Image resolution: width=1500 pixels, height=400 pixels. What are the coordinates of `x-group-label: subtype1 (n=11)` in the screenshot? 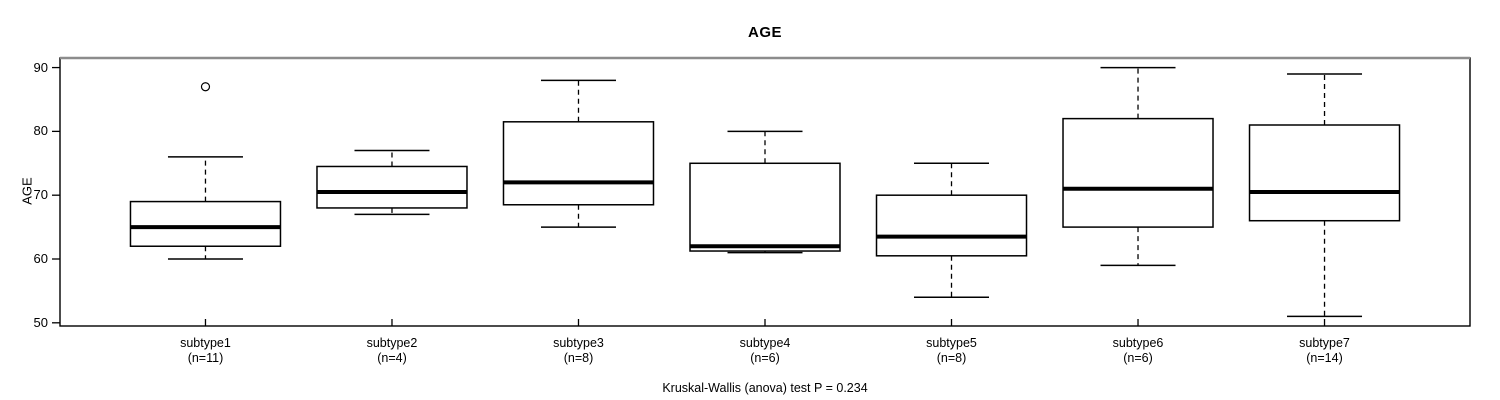 It's located at (205, 351).